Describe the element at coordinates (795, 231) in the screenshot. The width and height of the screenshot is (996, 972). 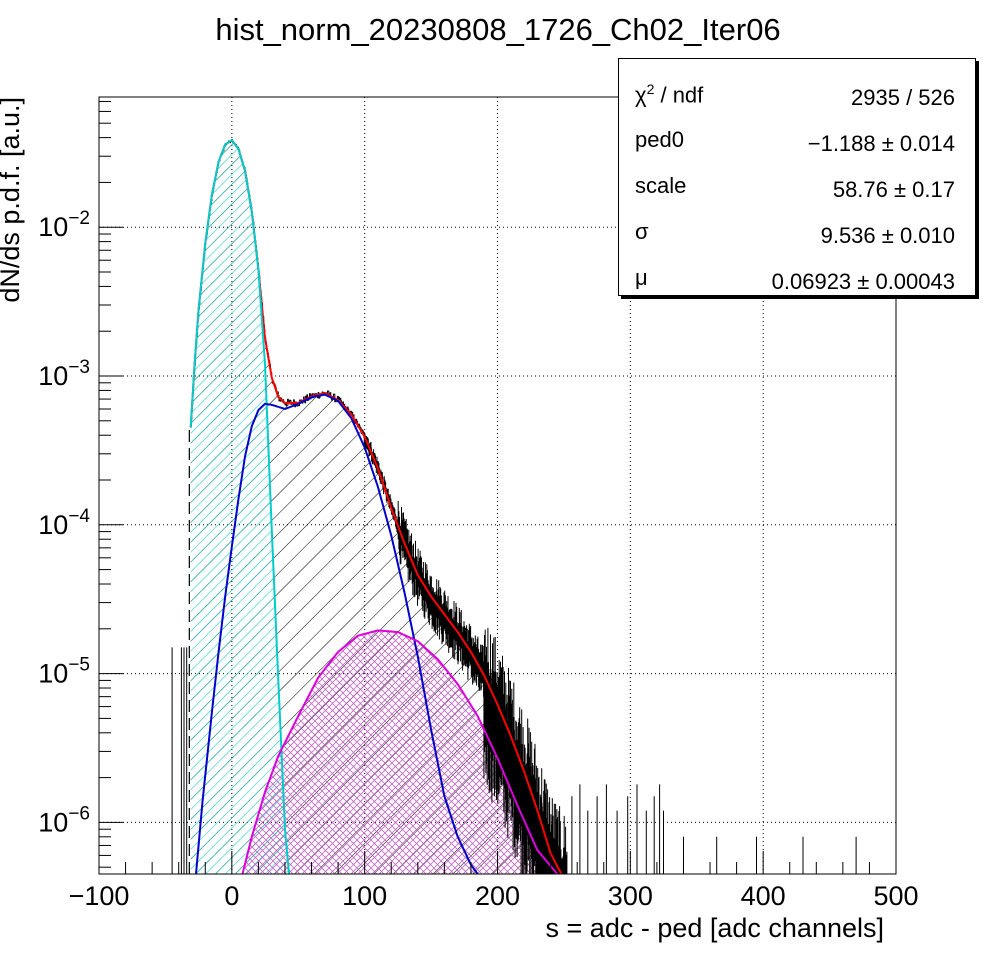
I see `stat-row: σ 9.536 ± 0.010` at that location.